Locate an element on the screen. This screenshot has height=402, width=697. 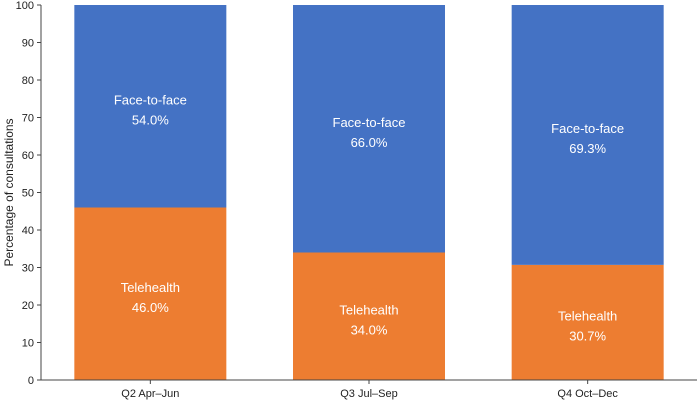
x-tick-label: Q4 Oct–Dec is located at coordinates (587, 394).